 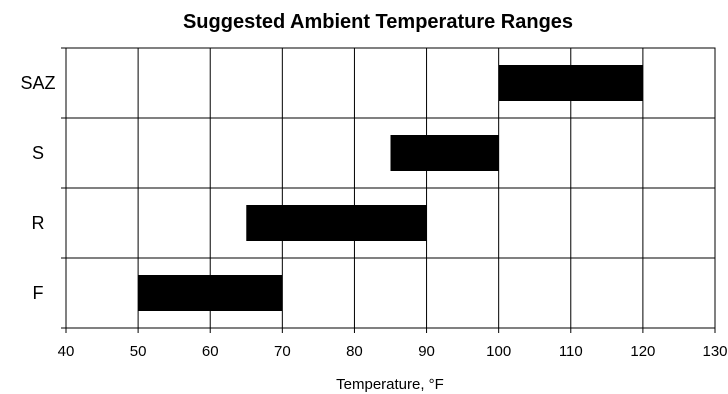 What do you see at coordinates (38, 223) in the screenshot?
I see `y-category-label: R` at bounding box center [38, 223].